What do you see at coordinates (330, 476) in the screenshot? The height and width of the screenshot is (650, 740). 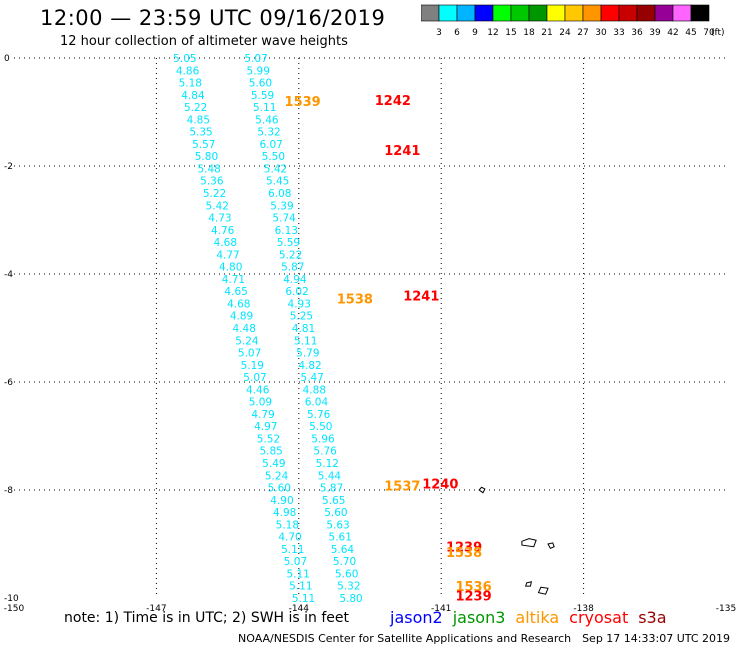 I see `swh-value: 5.44` at bounding box center [330, 476].